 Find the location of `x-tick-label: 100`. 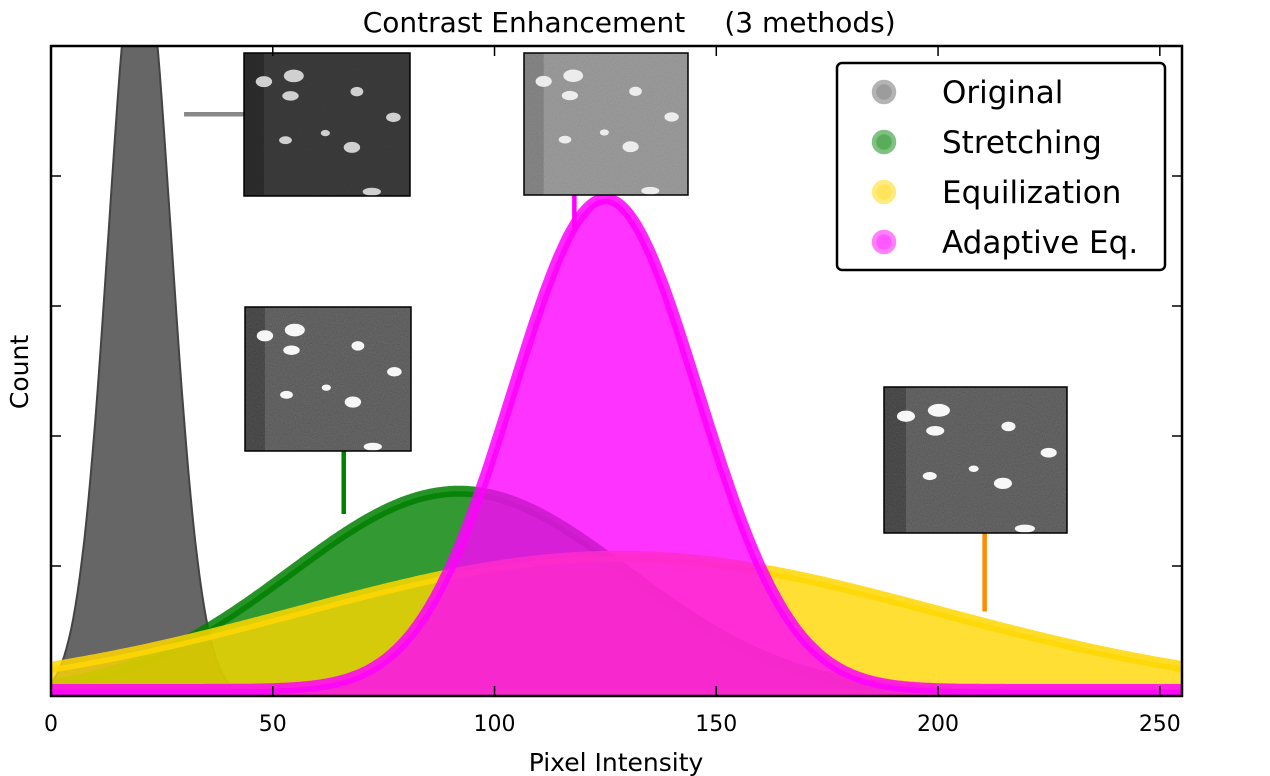

x-tick-label: 100 is located at coordinates (495, 724).